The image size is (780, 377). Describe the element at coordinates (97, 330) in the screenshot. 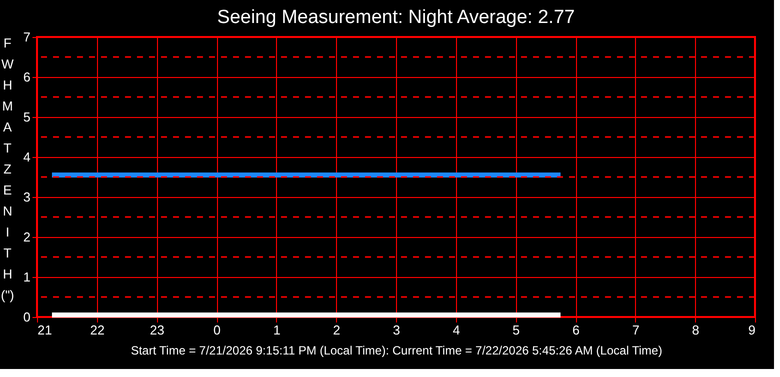

I see `x-tick-label: 22` at that location.